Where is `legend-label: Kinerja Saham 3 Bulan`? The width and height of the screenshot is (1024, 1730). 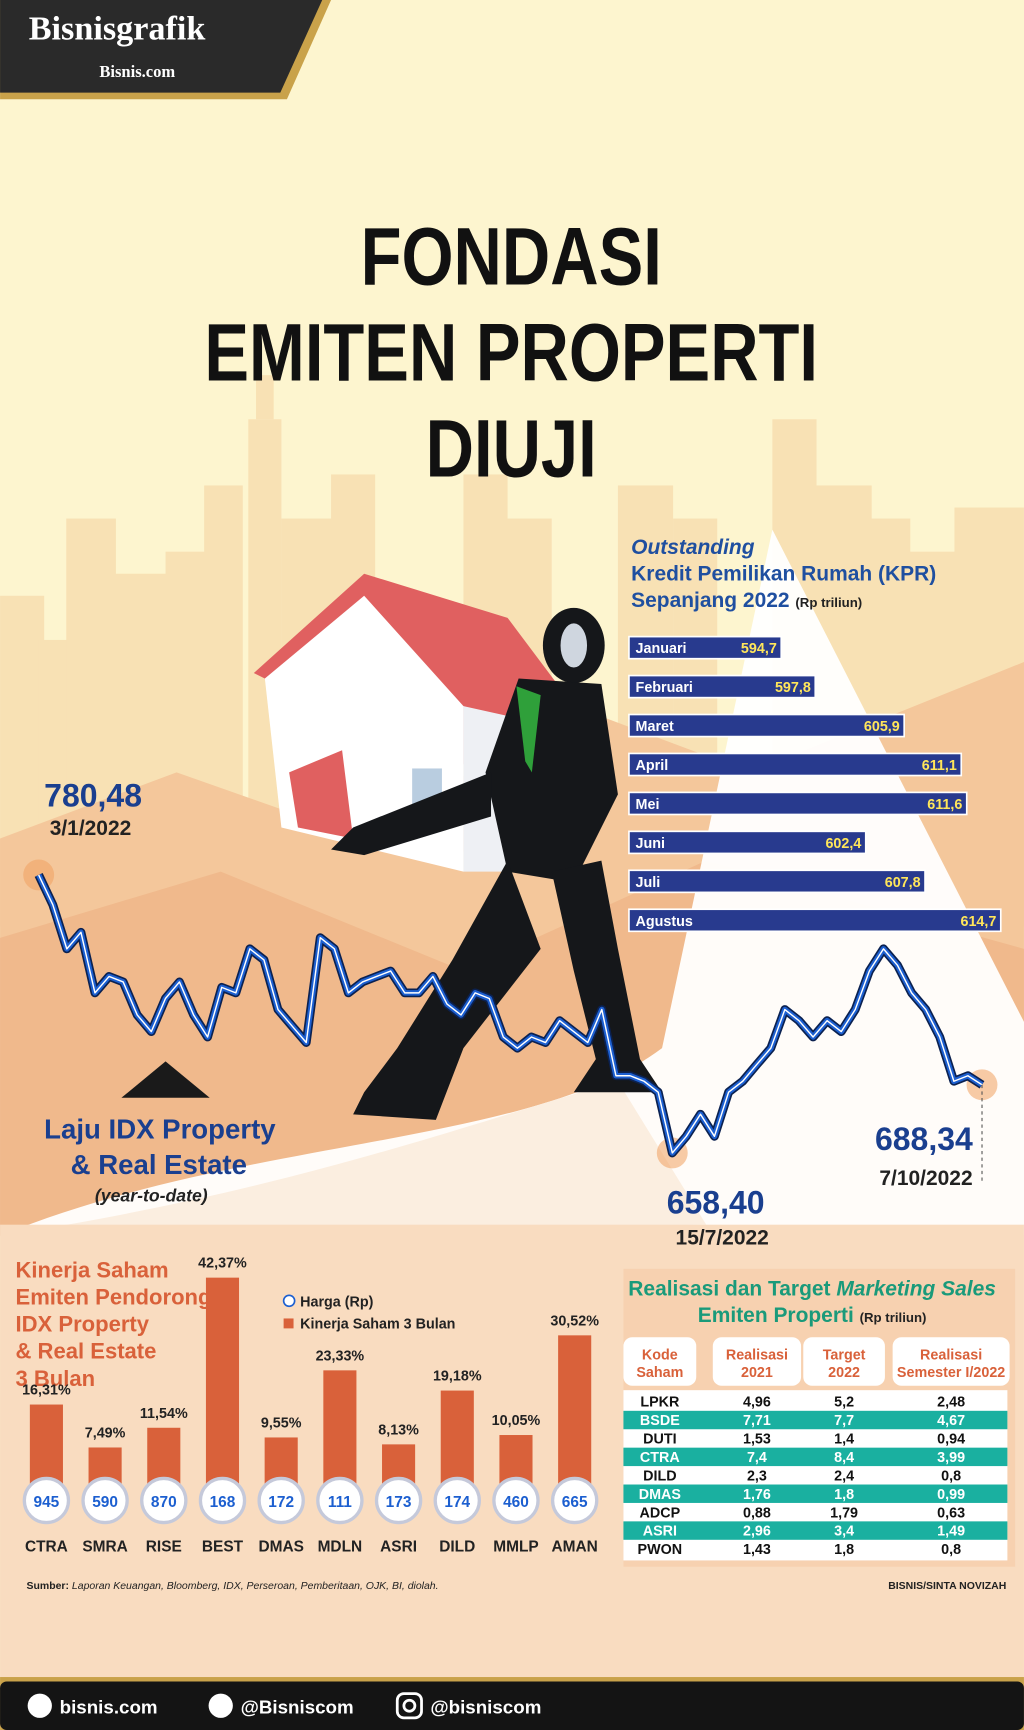 legend-label: Kinerja Saham 3 Bulan is located at coordinates (377, 1324).